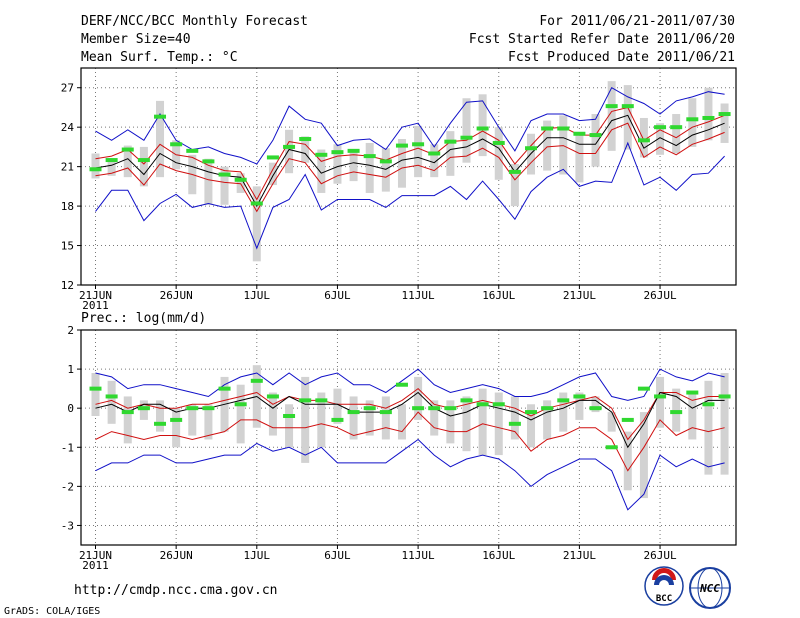  What do you see at coordinates (176, 555) in the screenshot?
I see `precip-xtick-label: 26JUN` at bounding box center [176, 555].